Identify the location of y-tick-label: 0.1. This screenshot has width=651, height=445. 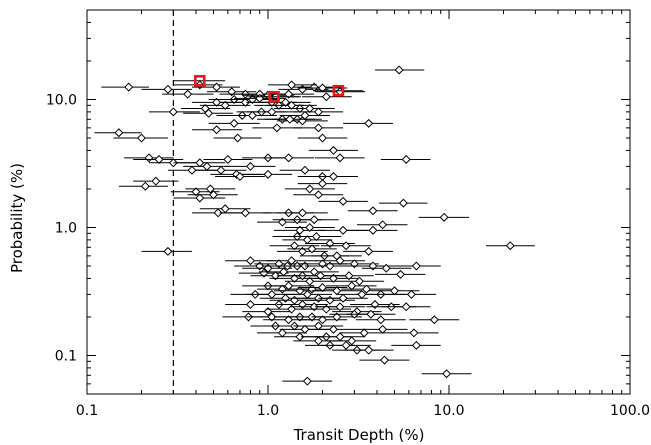
(66, 356).